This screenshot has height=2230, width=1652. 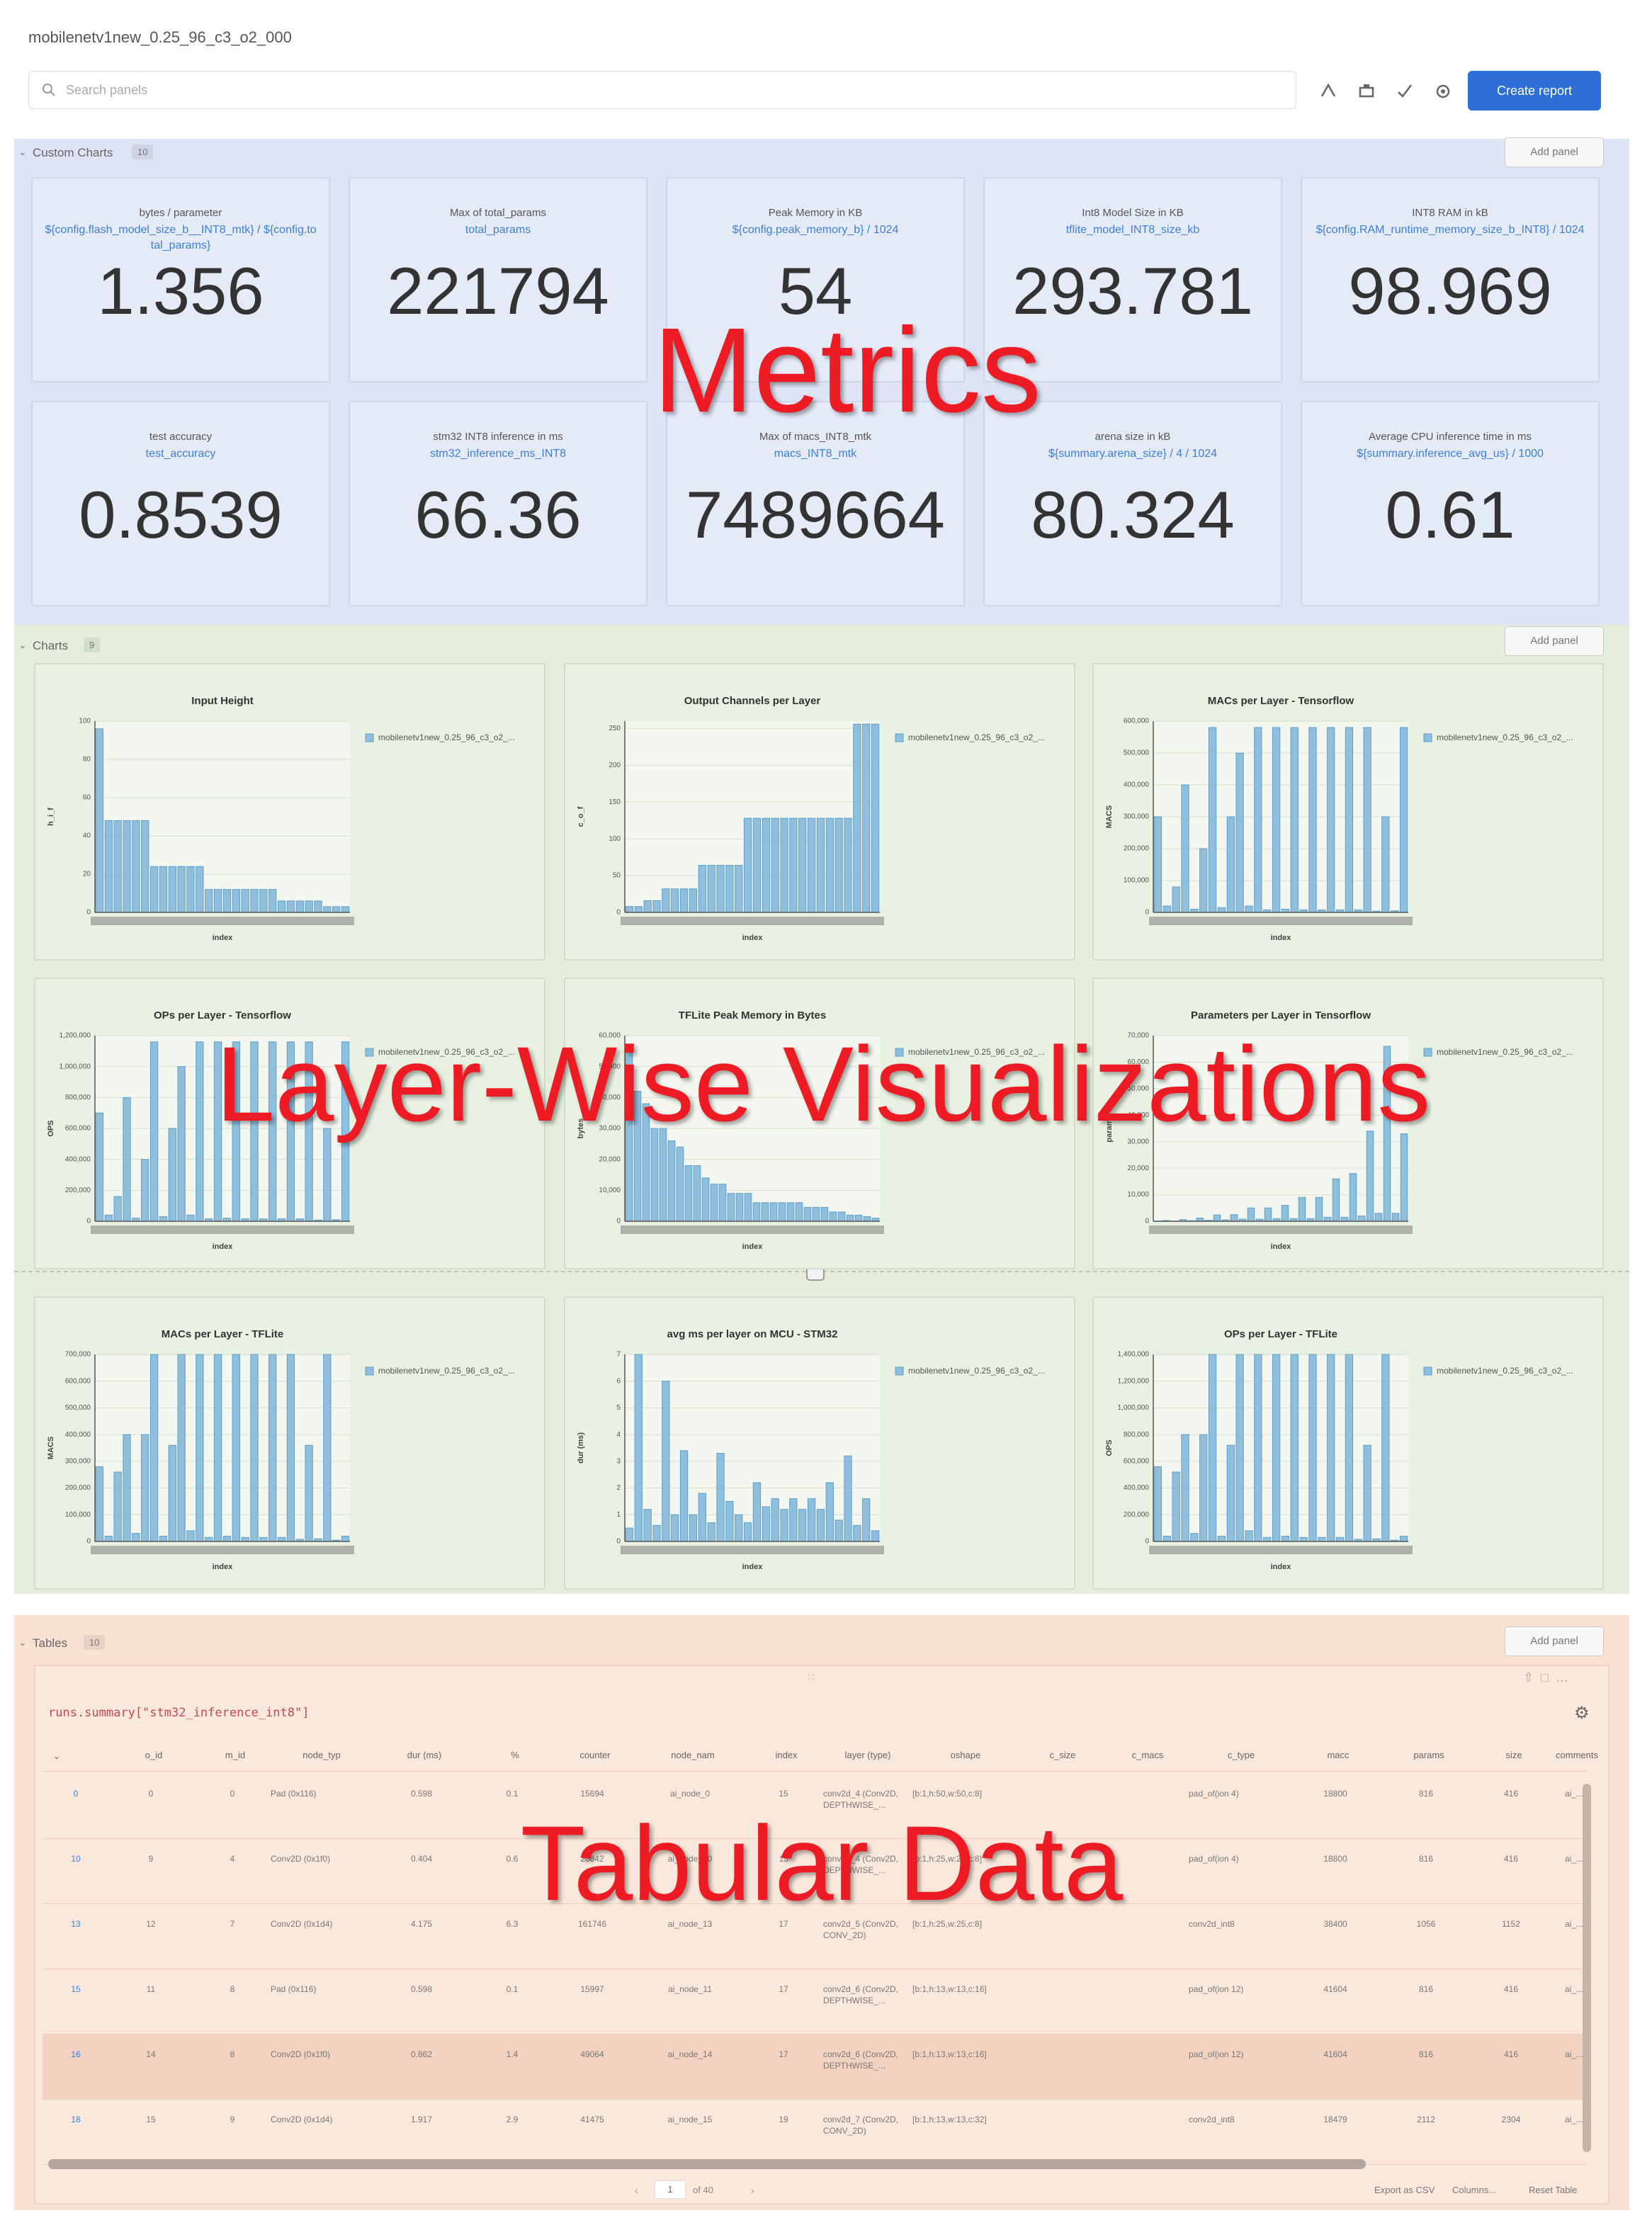 What do you see at coordinates (900, 737) in the screenshot?
I see `legend-swatch` at bounding box center [900, 737].